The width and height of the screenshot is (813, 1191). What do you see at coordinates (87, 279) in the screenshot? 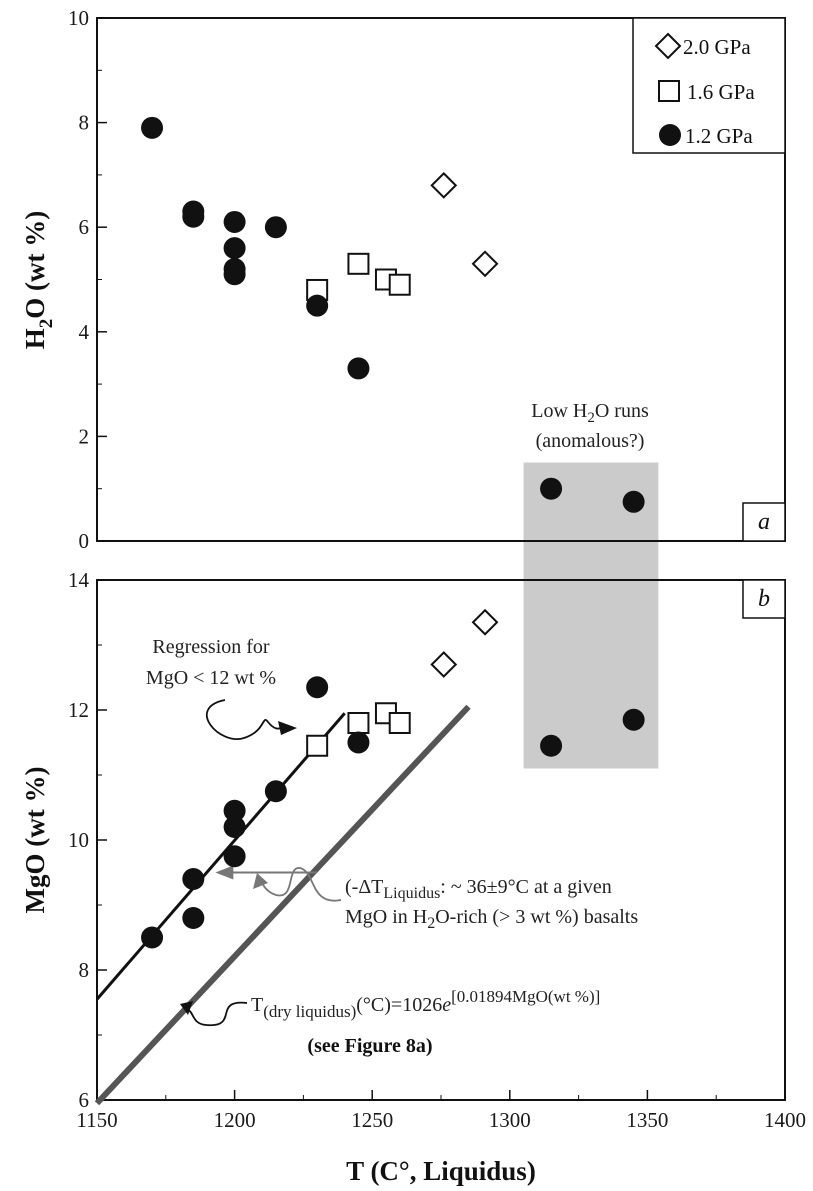
I see `panel-a-y-ticks: 0 2 4 6 8 10` at bounding box center [87, 279].